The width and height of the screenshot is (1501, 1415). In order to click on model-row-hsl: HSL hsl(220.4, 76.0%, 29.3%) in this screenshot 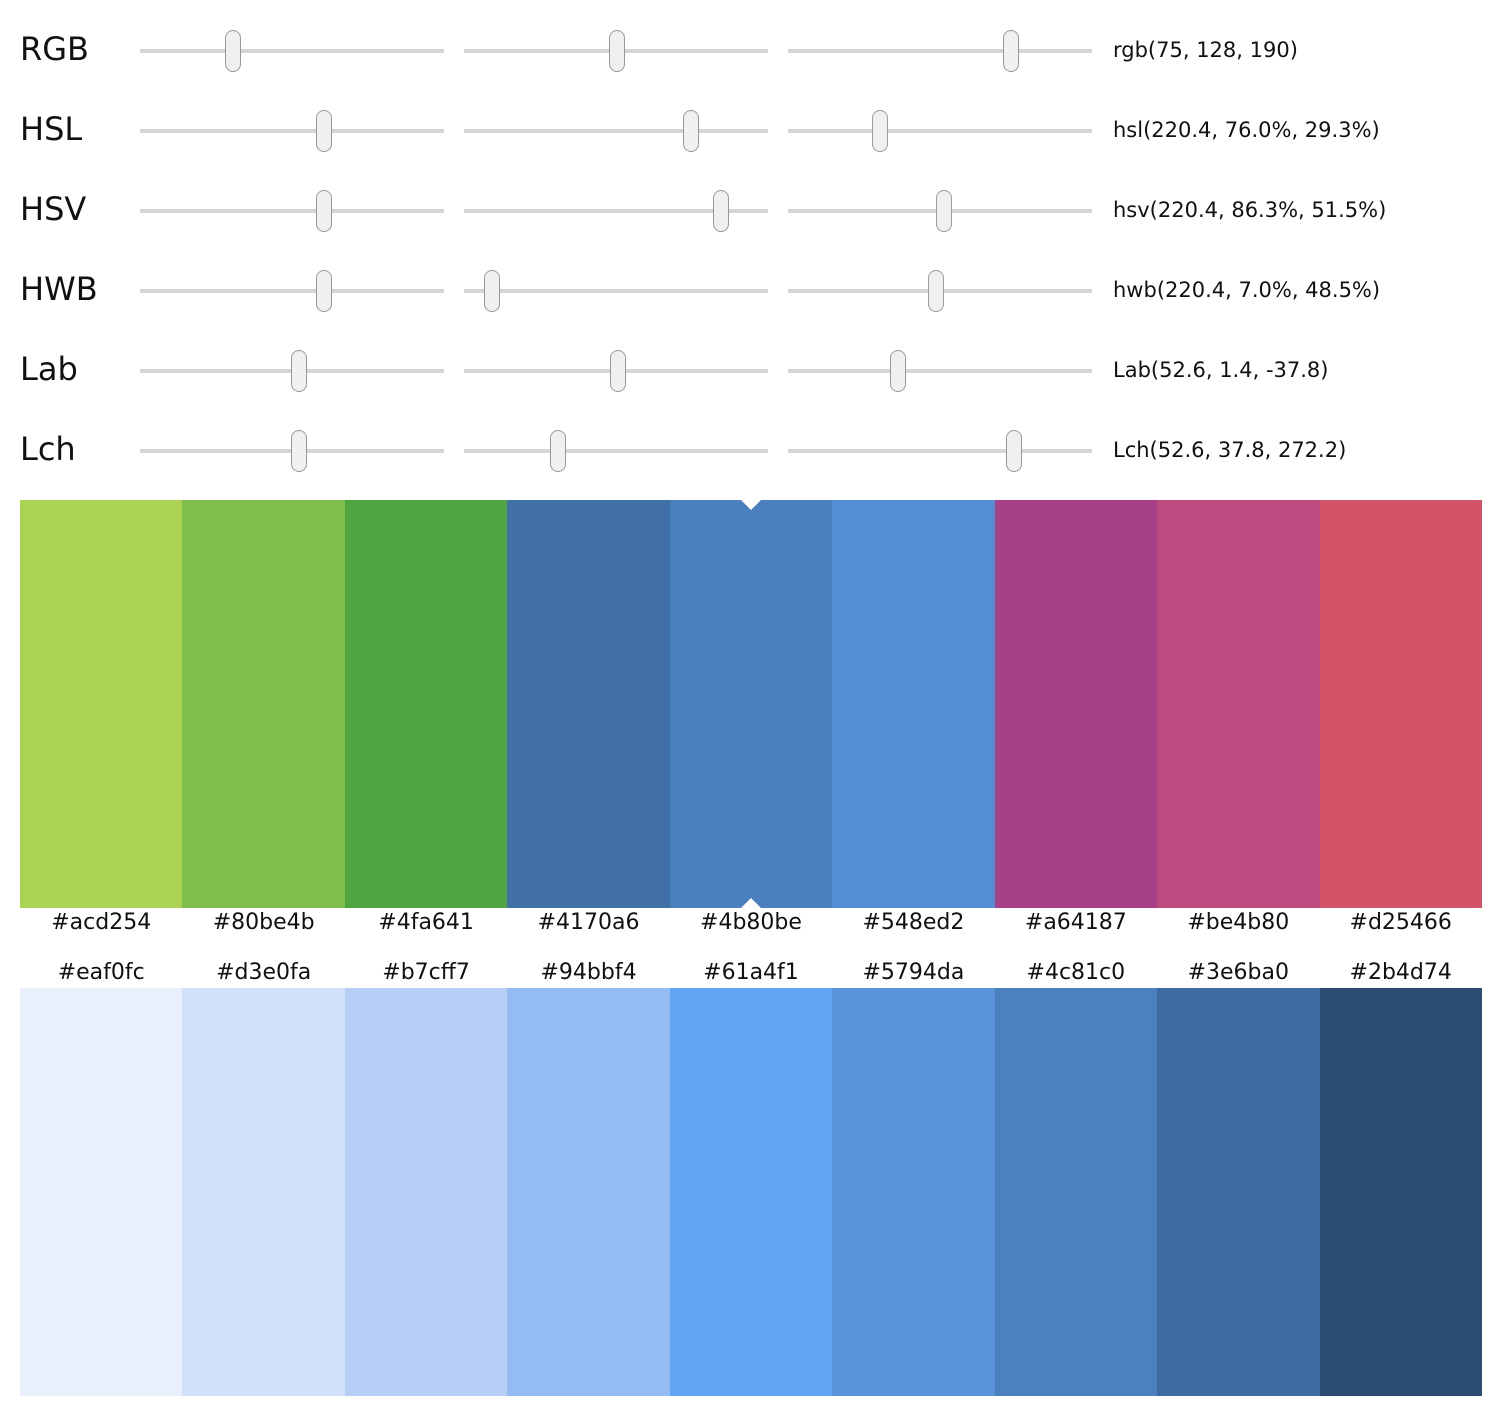, I will do `click(750, 120)`.